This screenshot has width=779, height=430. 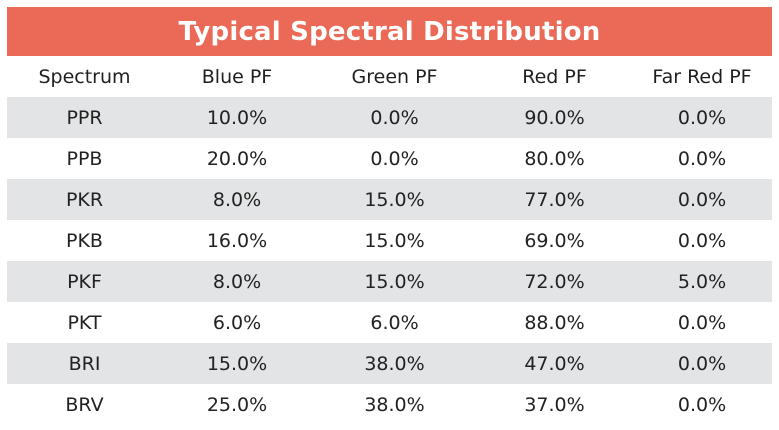 What do you see at coordinates (237, 240) in the screenshot?
I see `blue-pf-cell: 16.0%` at bounding box center [237, 240].